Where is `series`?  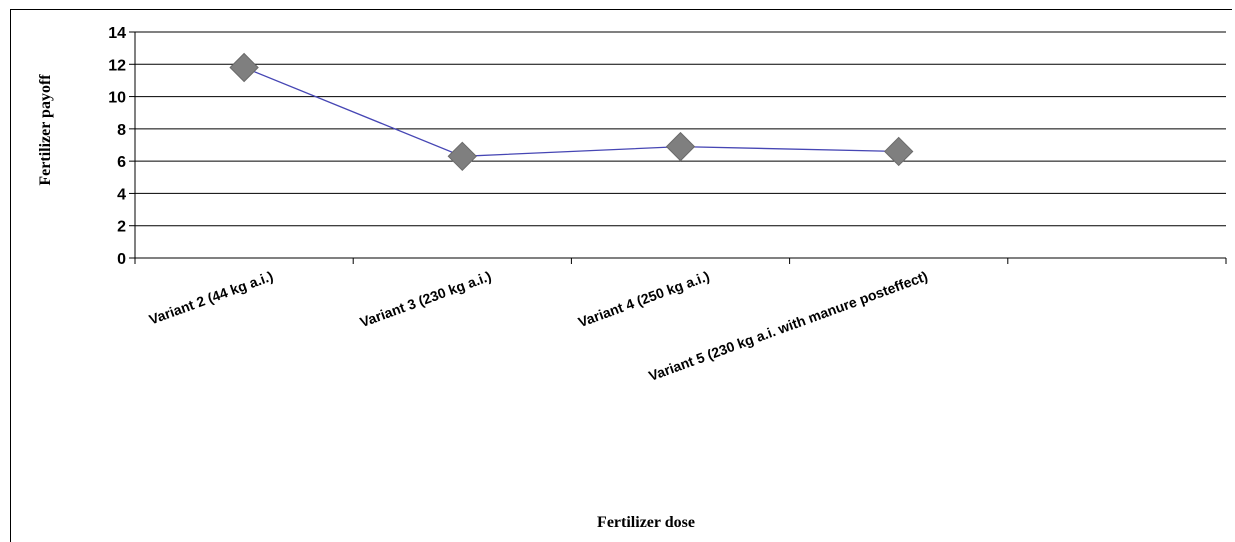 series is located at coordinates (571, 112).